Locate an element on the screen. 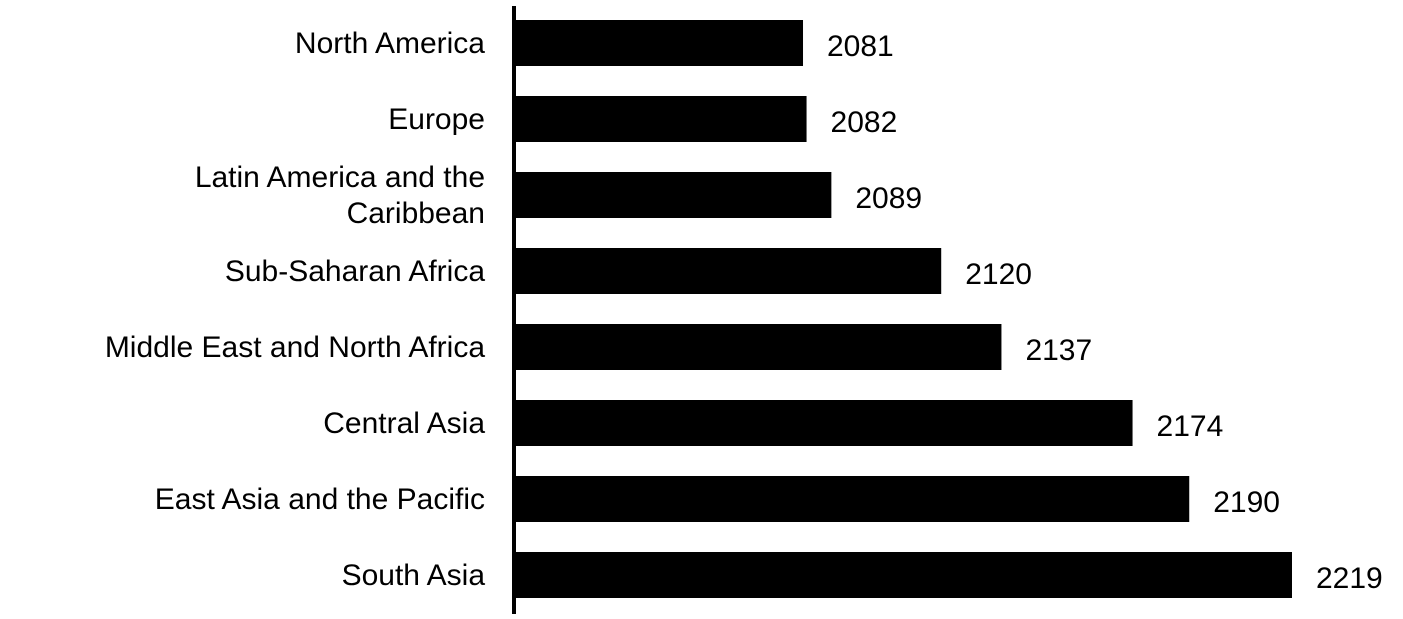 This screenshot has width=1403, height=619. category-label: South Asia is located at coordinates (414, 575).